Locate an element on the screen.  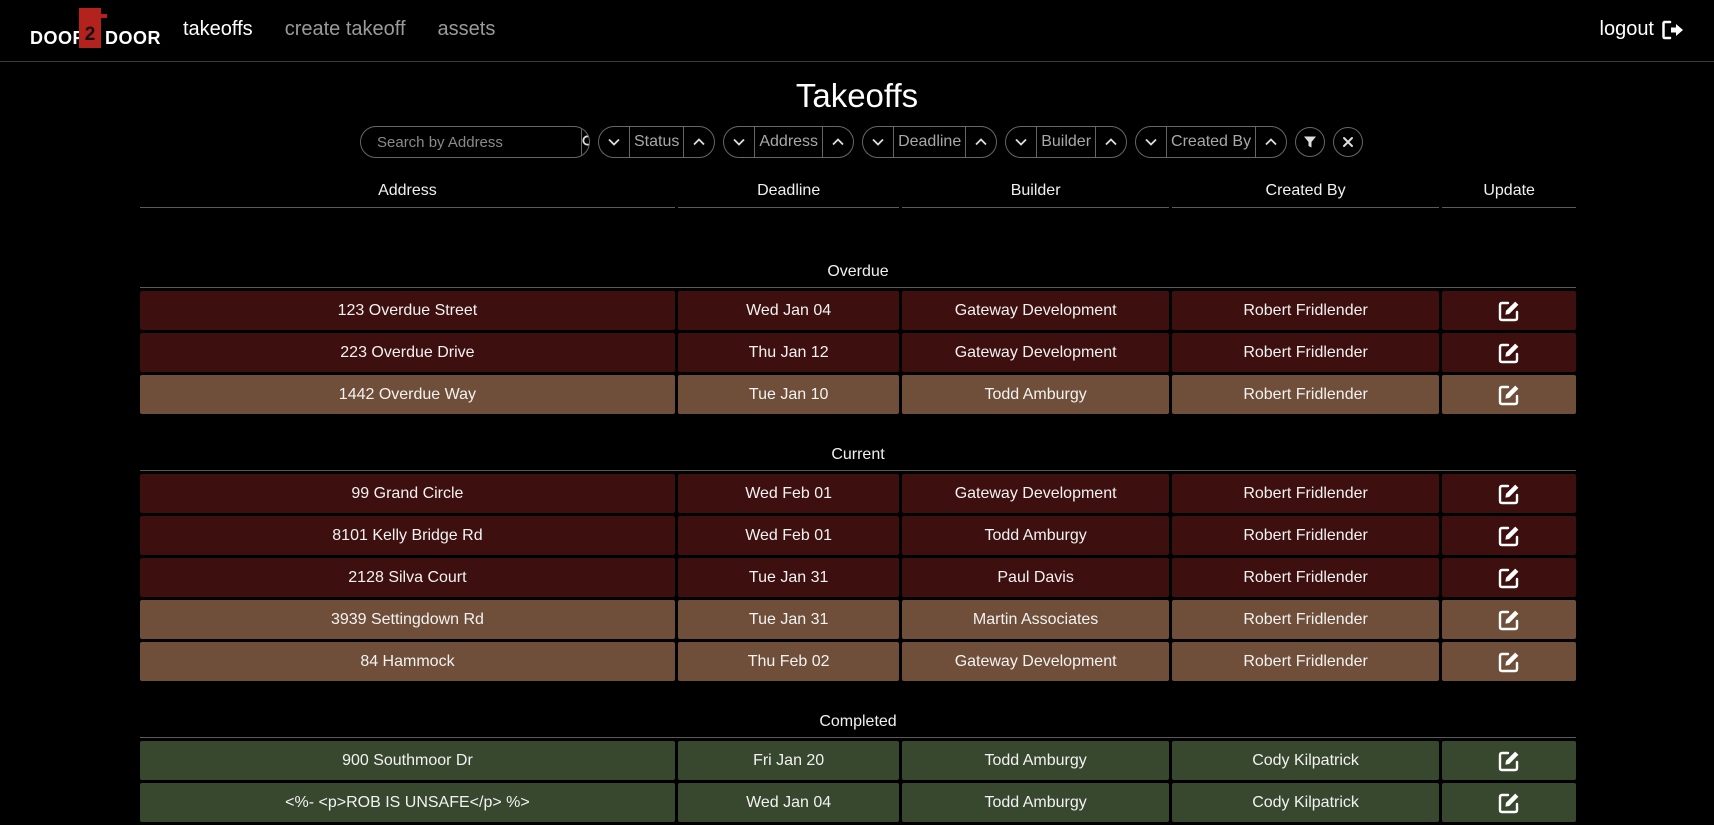
sort-status-asc-button is located at coordinates (698, 142).